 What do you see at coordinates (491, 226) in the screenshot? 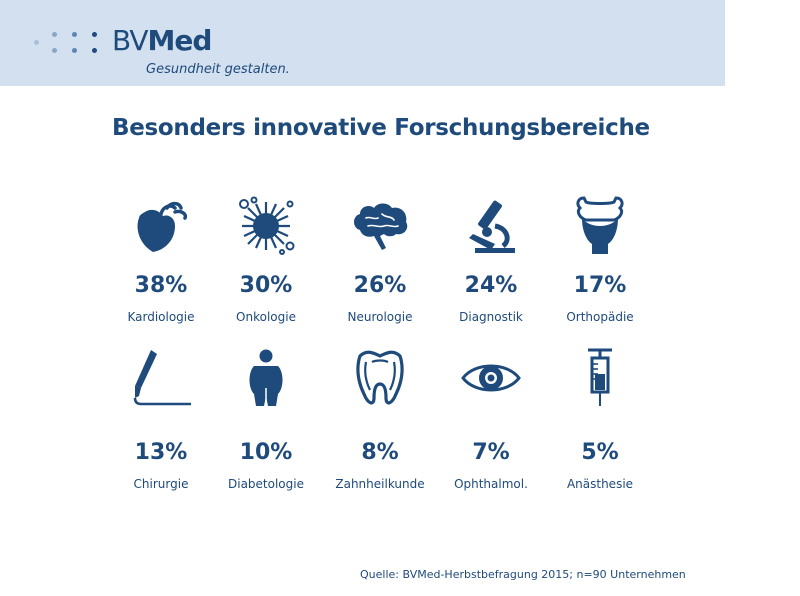
I see `microscope-icon` at bounding box center [491, 226].